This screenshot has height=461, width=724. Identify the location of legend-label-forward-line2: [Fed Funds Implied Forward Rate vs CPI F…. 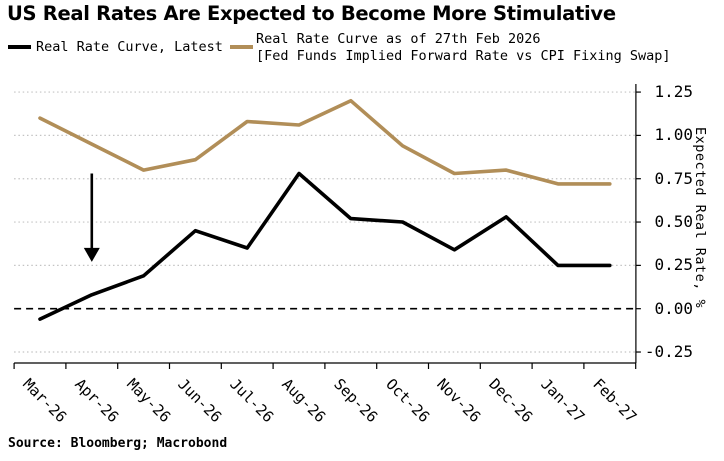
(463, 56).